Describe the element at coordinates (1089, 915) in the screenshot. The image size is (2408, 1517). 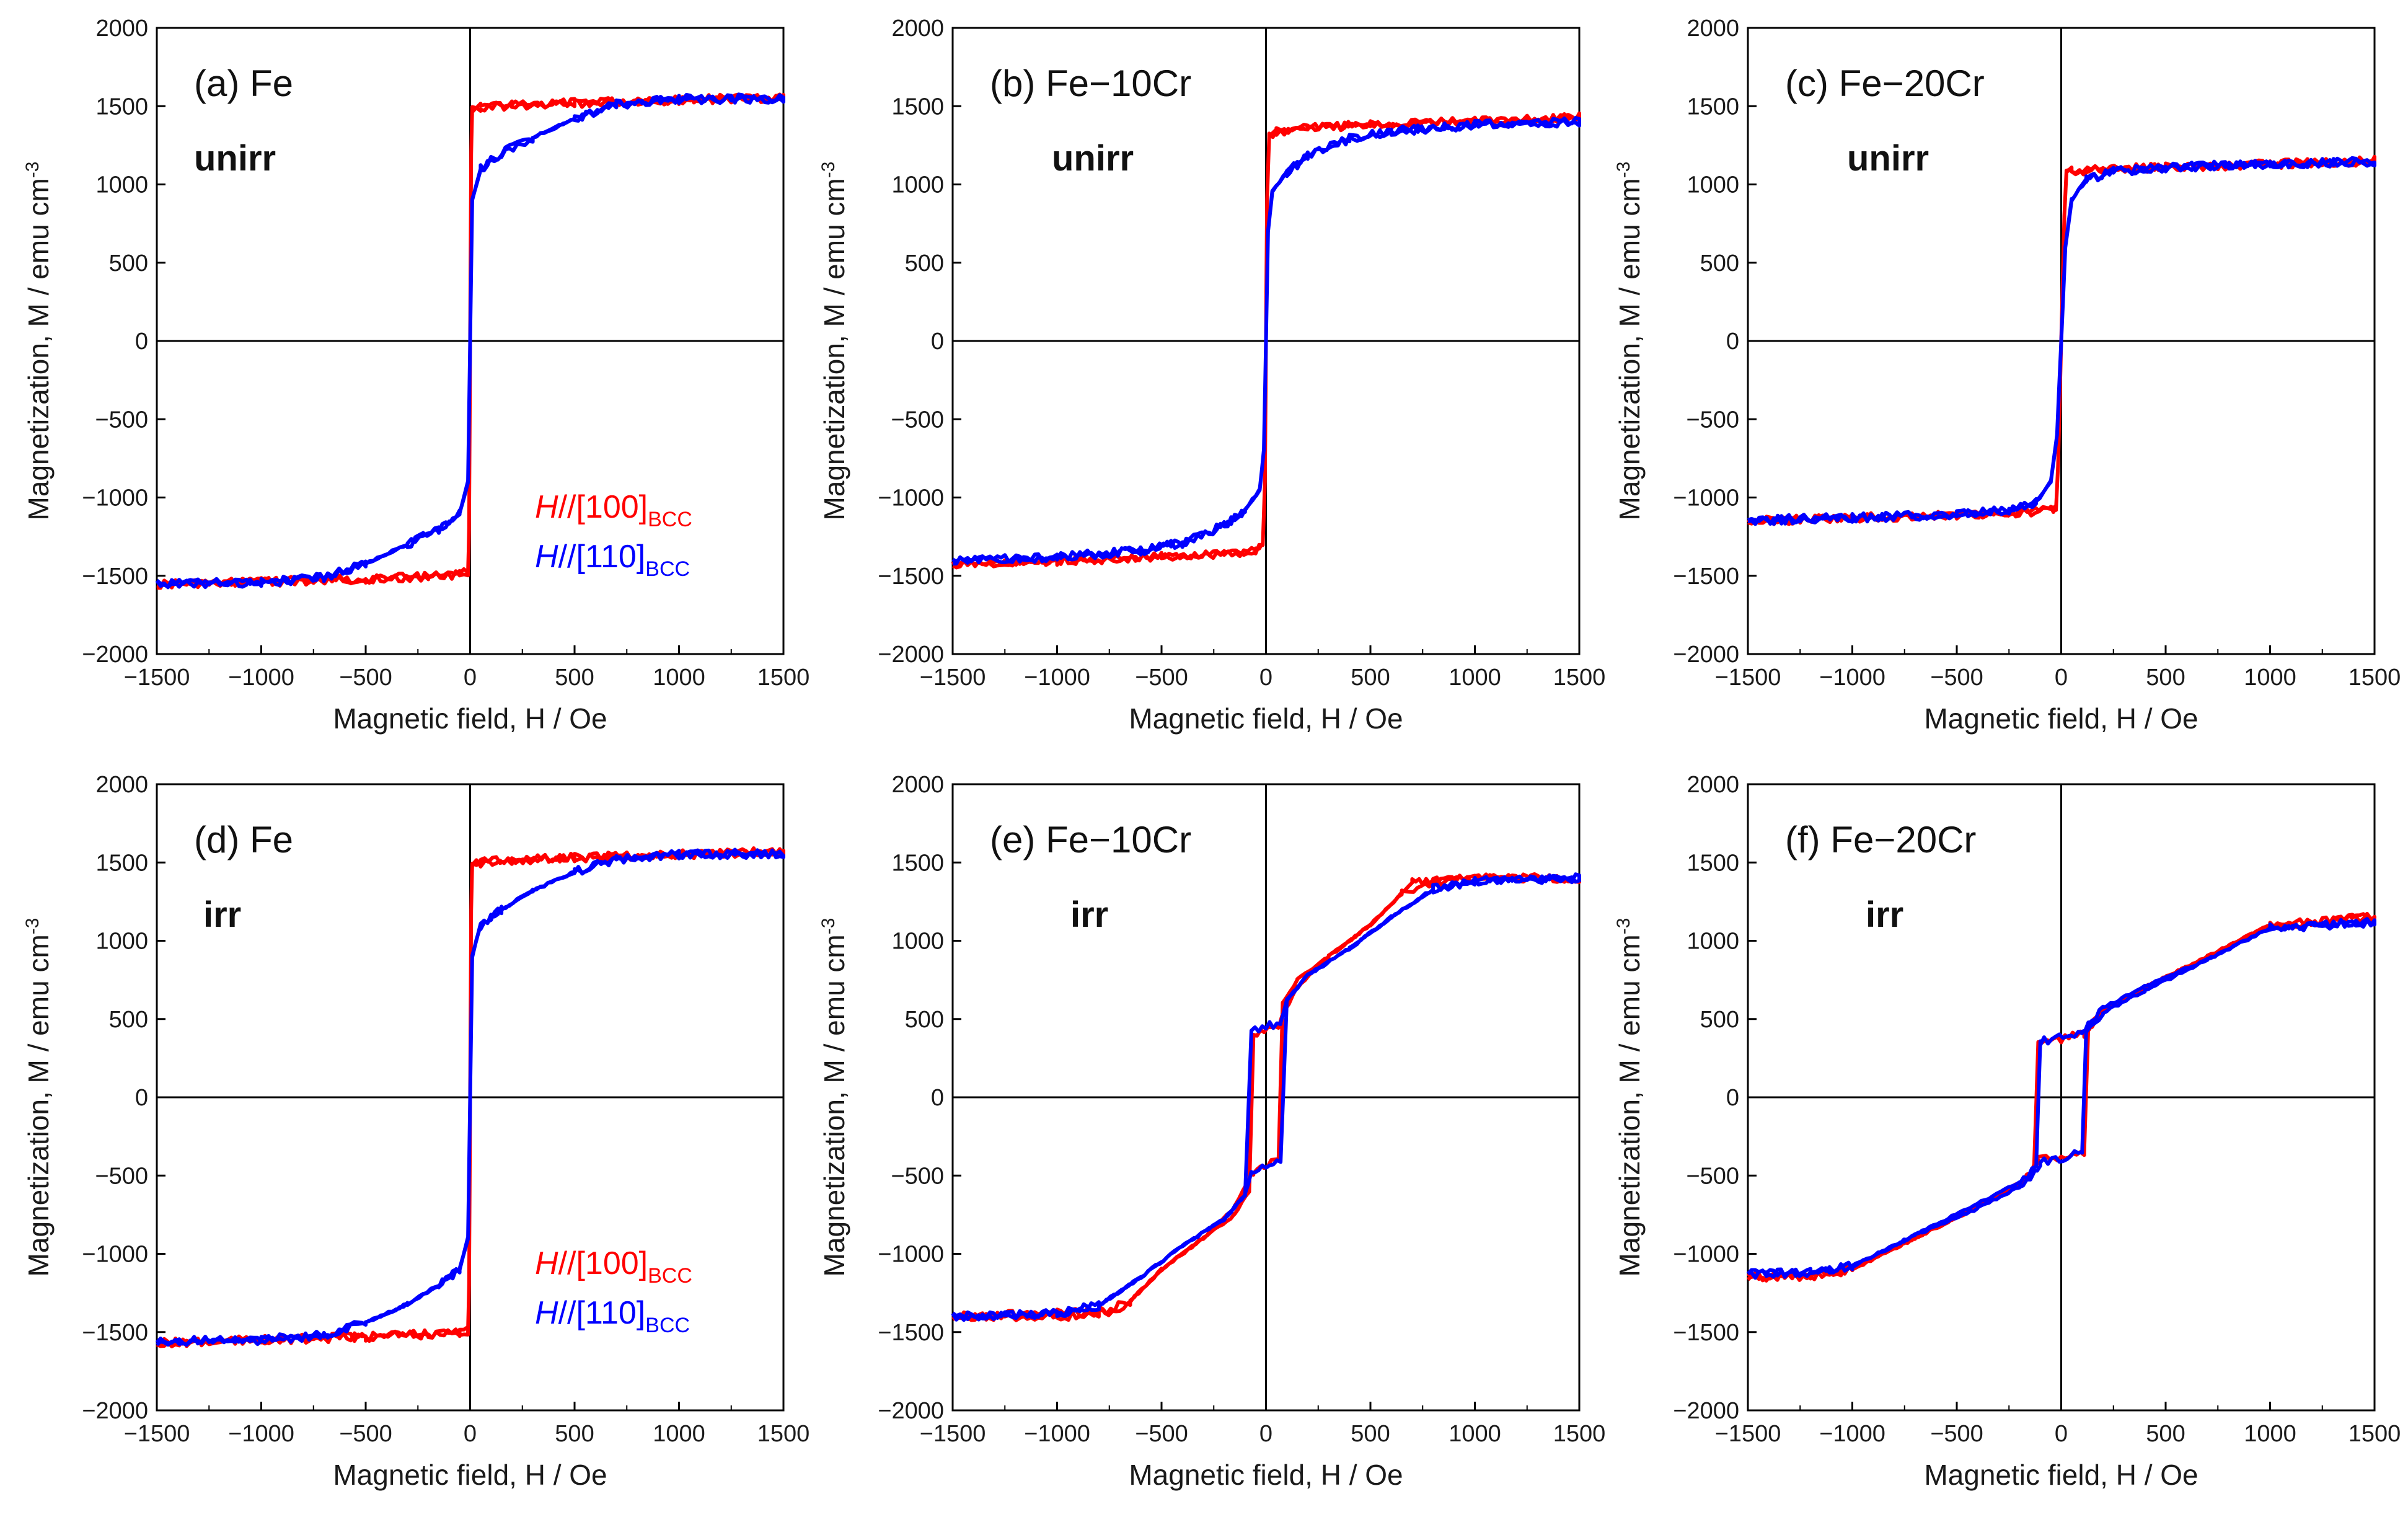
I see `condition-label: irr` at that location.